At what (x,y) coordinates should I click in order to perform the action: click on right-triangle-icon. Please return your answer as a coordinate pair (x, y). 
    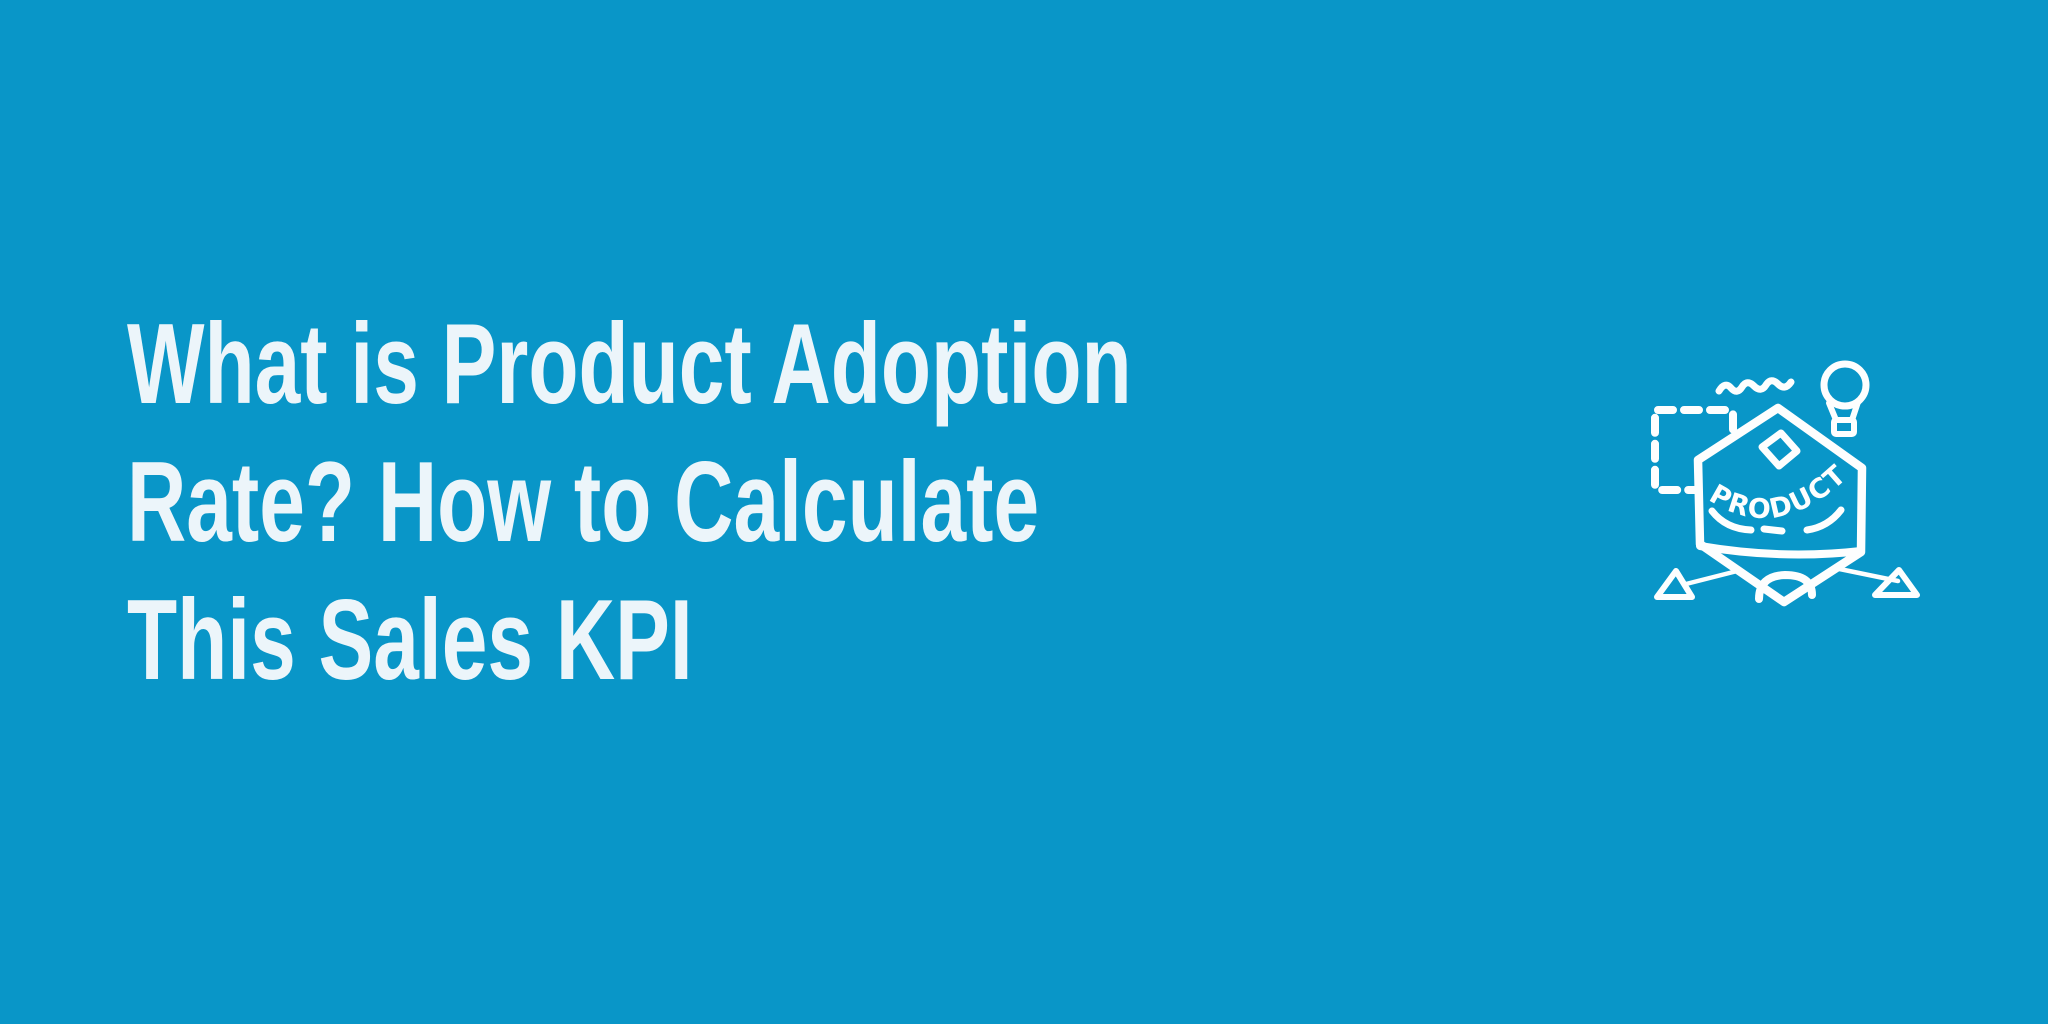
    Looking at the image, I should click on (1896, 582).